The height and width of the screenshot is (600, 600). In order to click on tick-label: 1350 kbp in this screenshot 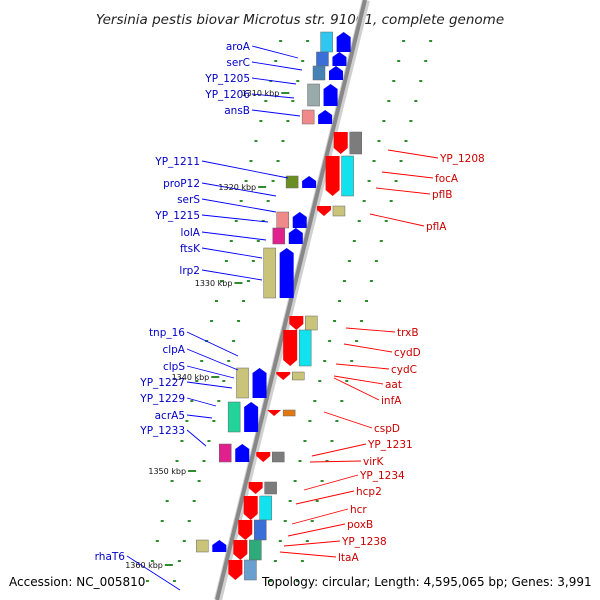, I will do `click(167, 471)`.